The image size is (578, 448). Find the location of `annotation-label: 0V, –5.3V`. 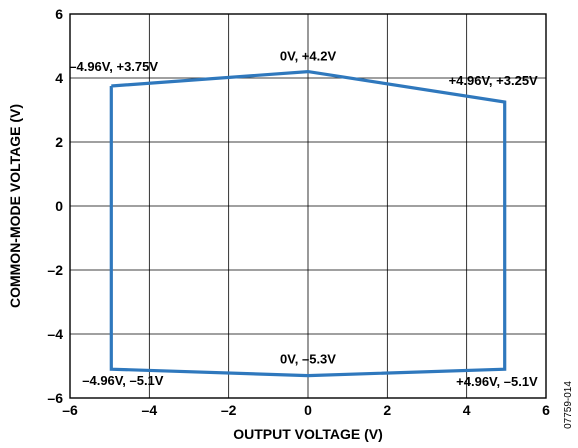

annotation-label: 0V, –5.3V is located at coordinates (308, 359).